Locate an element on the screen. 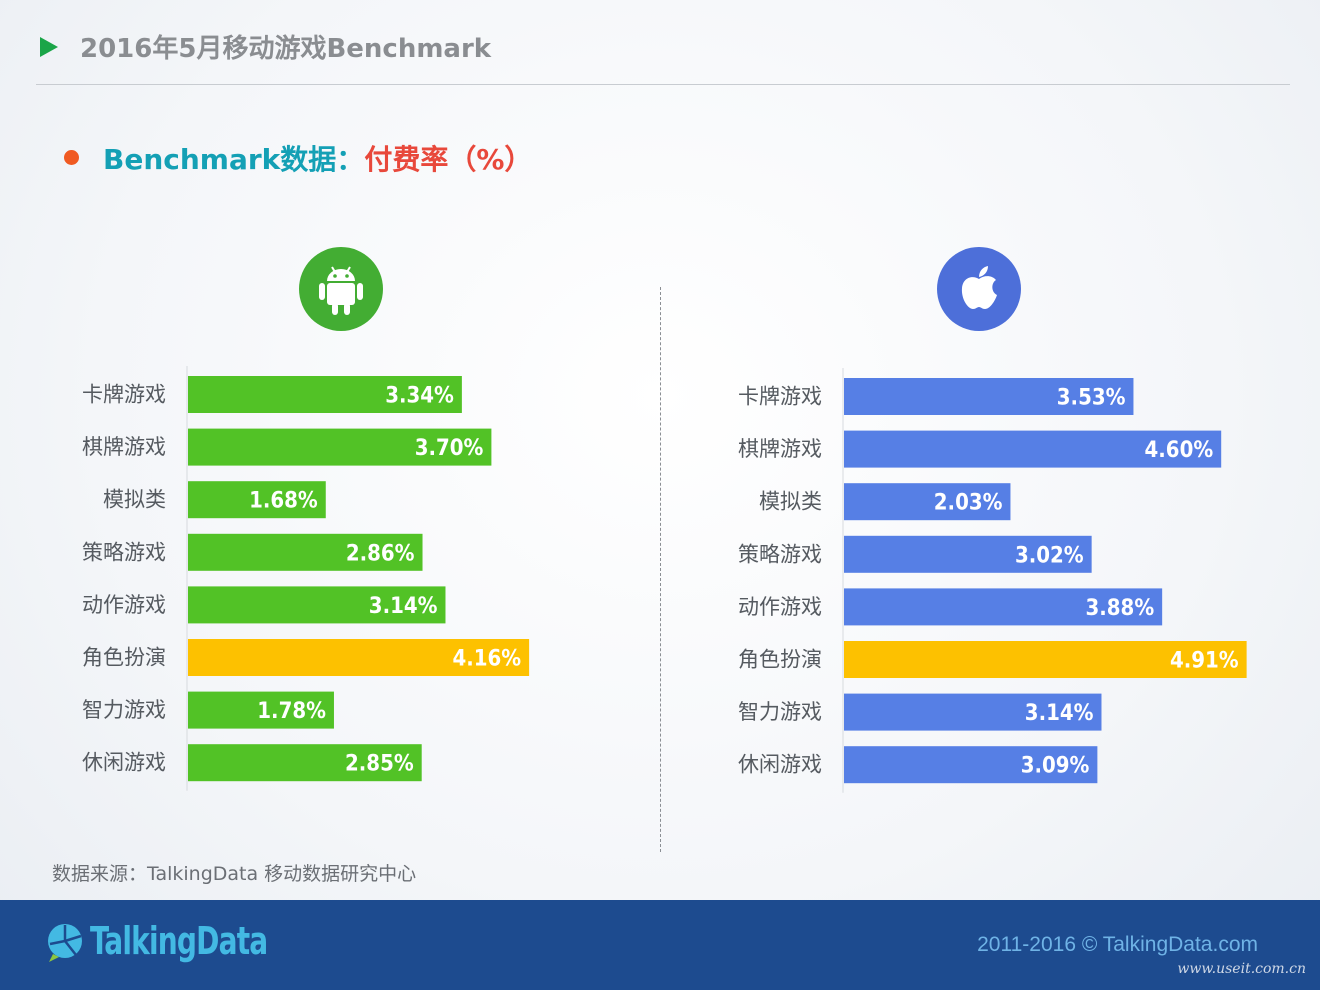 The image size is (1320, 990). subtitle-part-b: 付费率（%） is located at coordinates (448, 159).